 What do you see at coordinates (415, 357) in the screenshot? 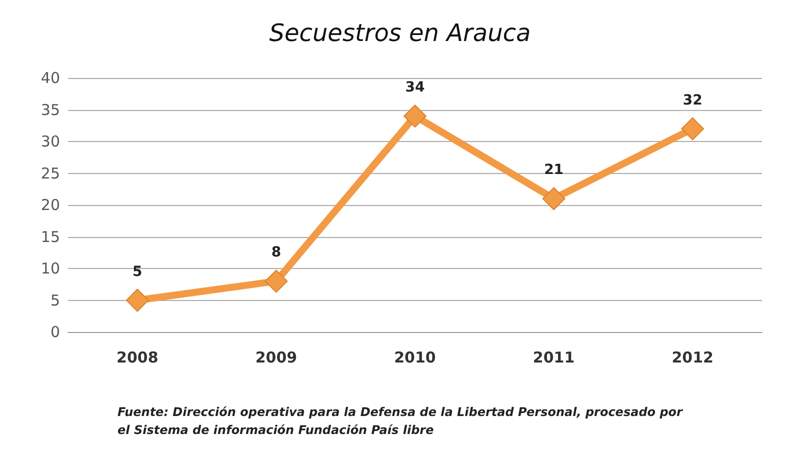
I see `x-tick-label: 2010` at bounding box center [415, 357].